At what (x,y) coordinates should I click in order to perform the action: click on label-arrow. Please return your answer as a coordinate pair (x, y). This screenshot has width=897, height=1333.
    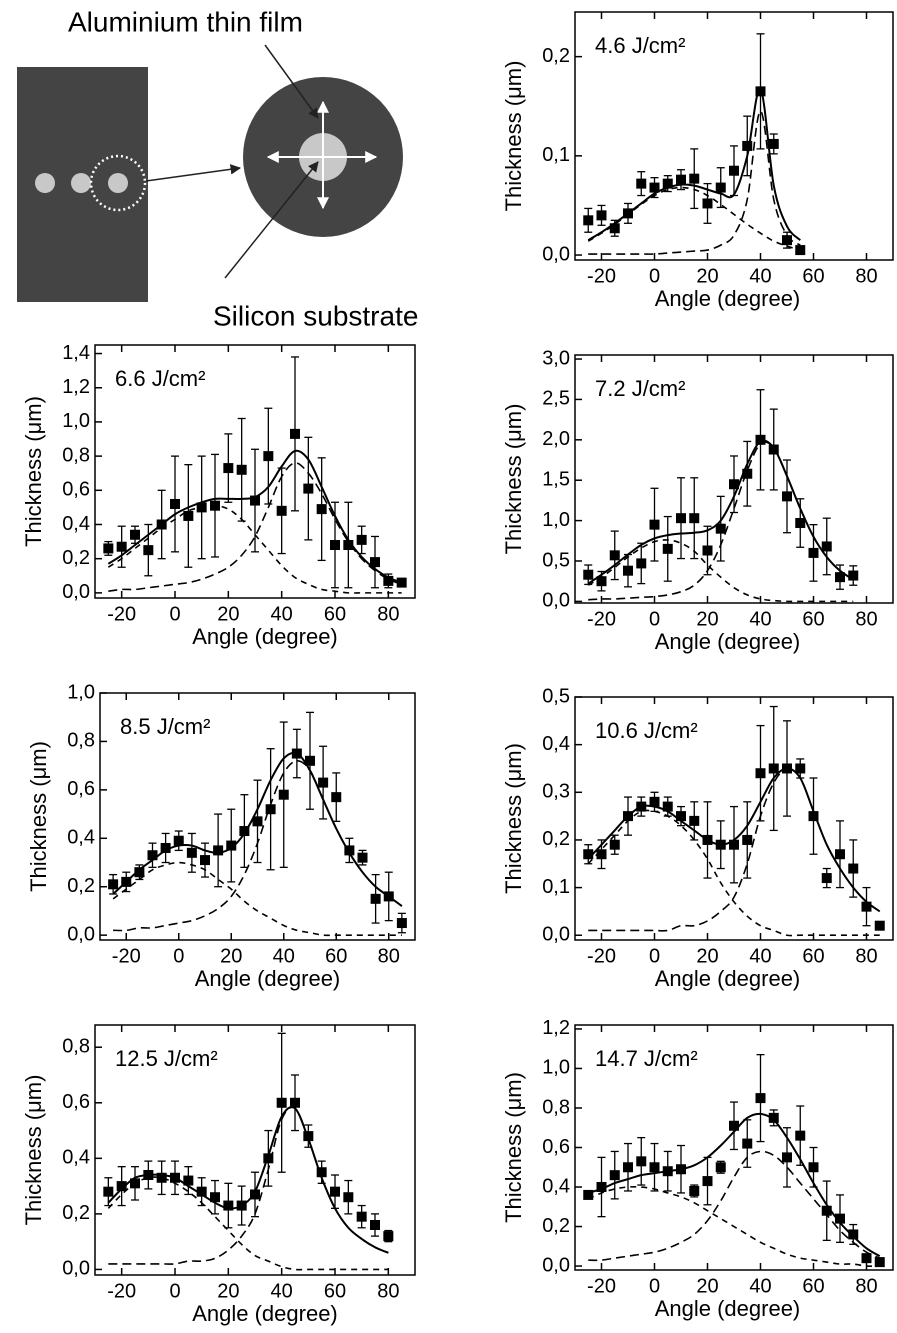
    Looking at the image, I should click on (291, 81).